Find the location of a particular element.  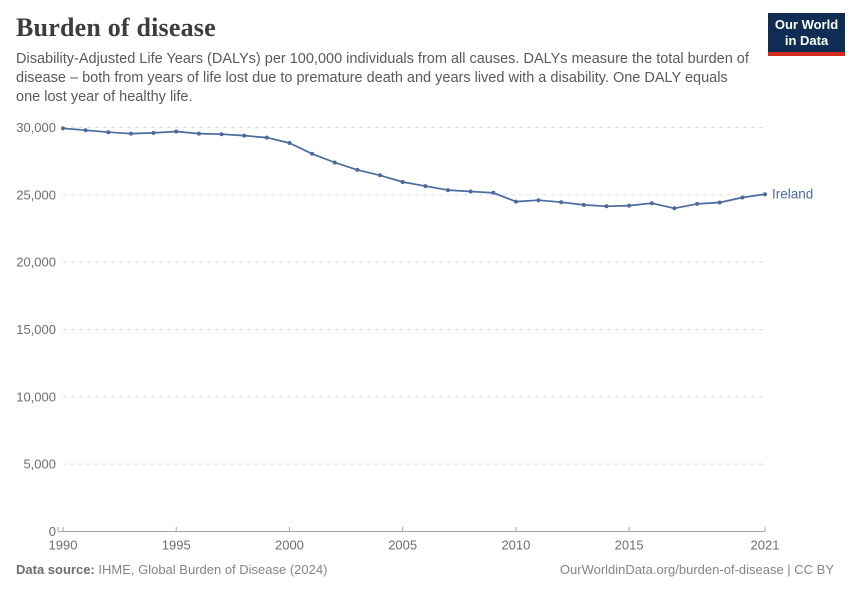

y-tick-label: 20,000 is located at coordinates (36, 262).